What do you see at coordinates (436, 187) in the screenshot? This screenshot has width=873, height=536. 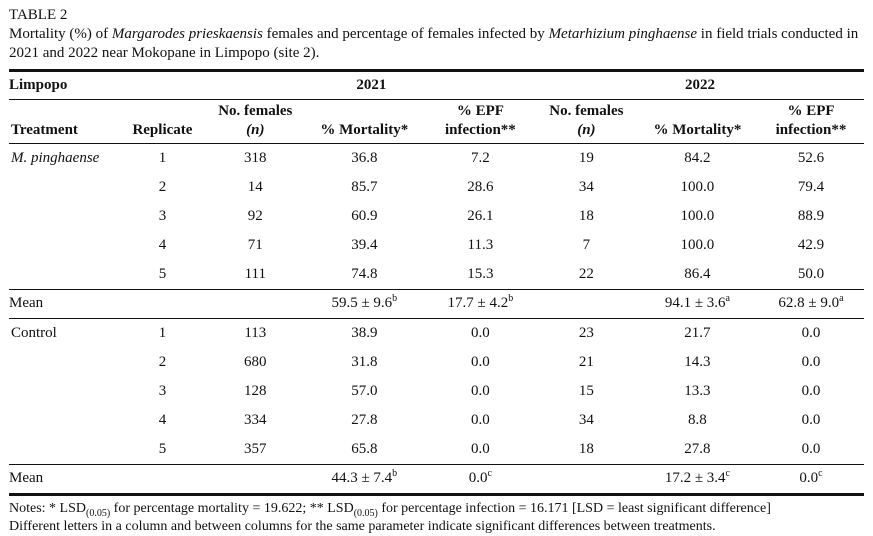 I see `table-row: 2 14 85.7 28.6 34 100.0 79.4` at bounding box center [436, 187].